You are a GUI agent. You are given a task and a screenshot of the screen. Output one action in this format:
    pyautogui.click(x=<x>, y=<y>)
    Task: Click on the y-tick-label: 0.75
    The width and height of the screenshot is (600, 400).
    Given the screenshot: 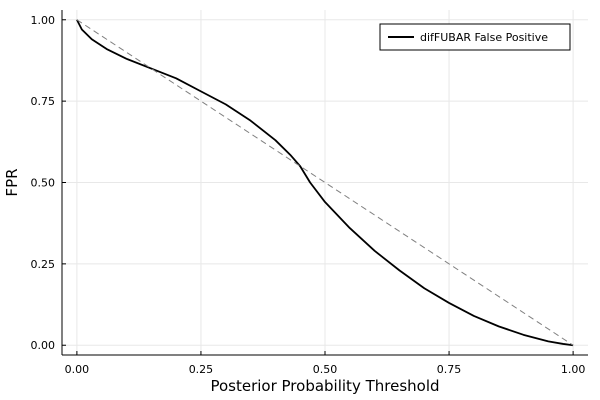 What is the action you would take?
    pyautogui.click(x=43, y=101)
    